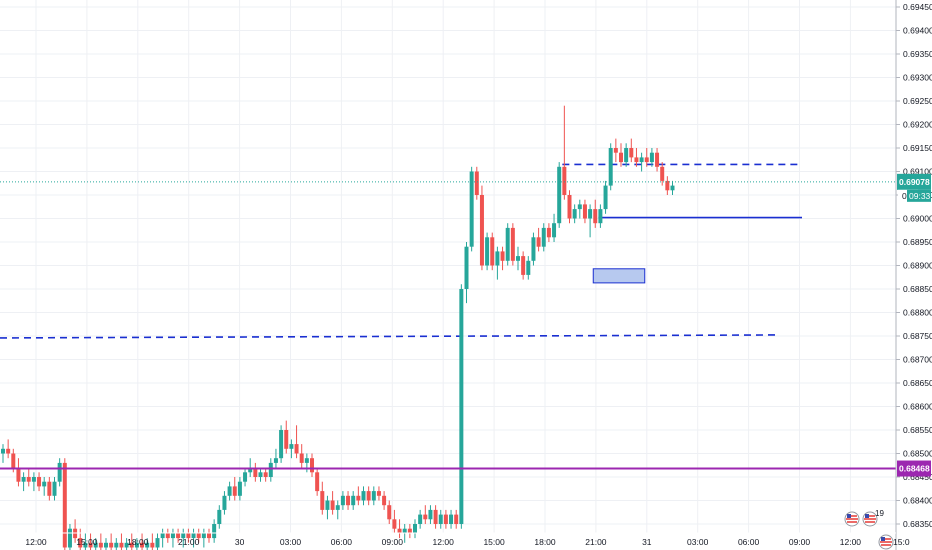 The height and width of the screenshot is (550, 932). Describe the element at coordinates (873, 518) in the screenshot. I see `calendar-icon: 19` at that location.